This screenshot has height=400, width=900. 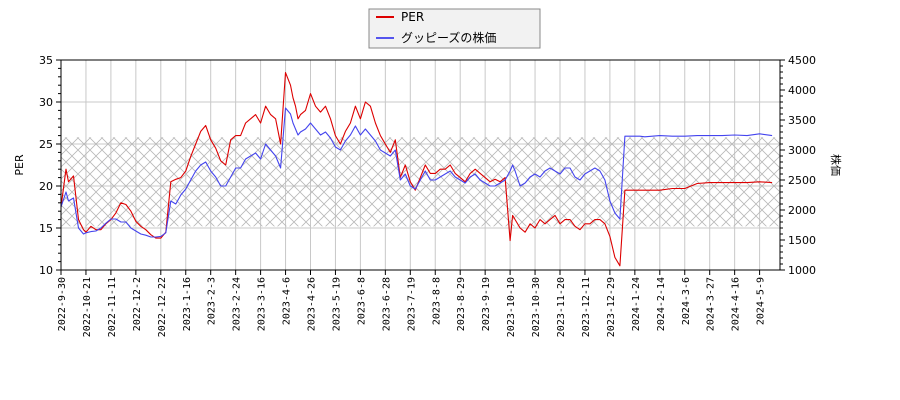 What do you see at coordinates (636, 304) in the screenshot?
I see `x-tick-label: 2024-1-24` at bounding box center [636, 304].